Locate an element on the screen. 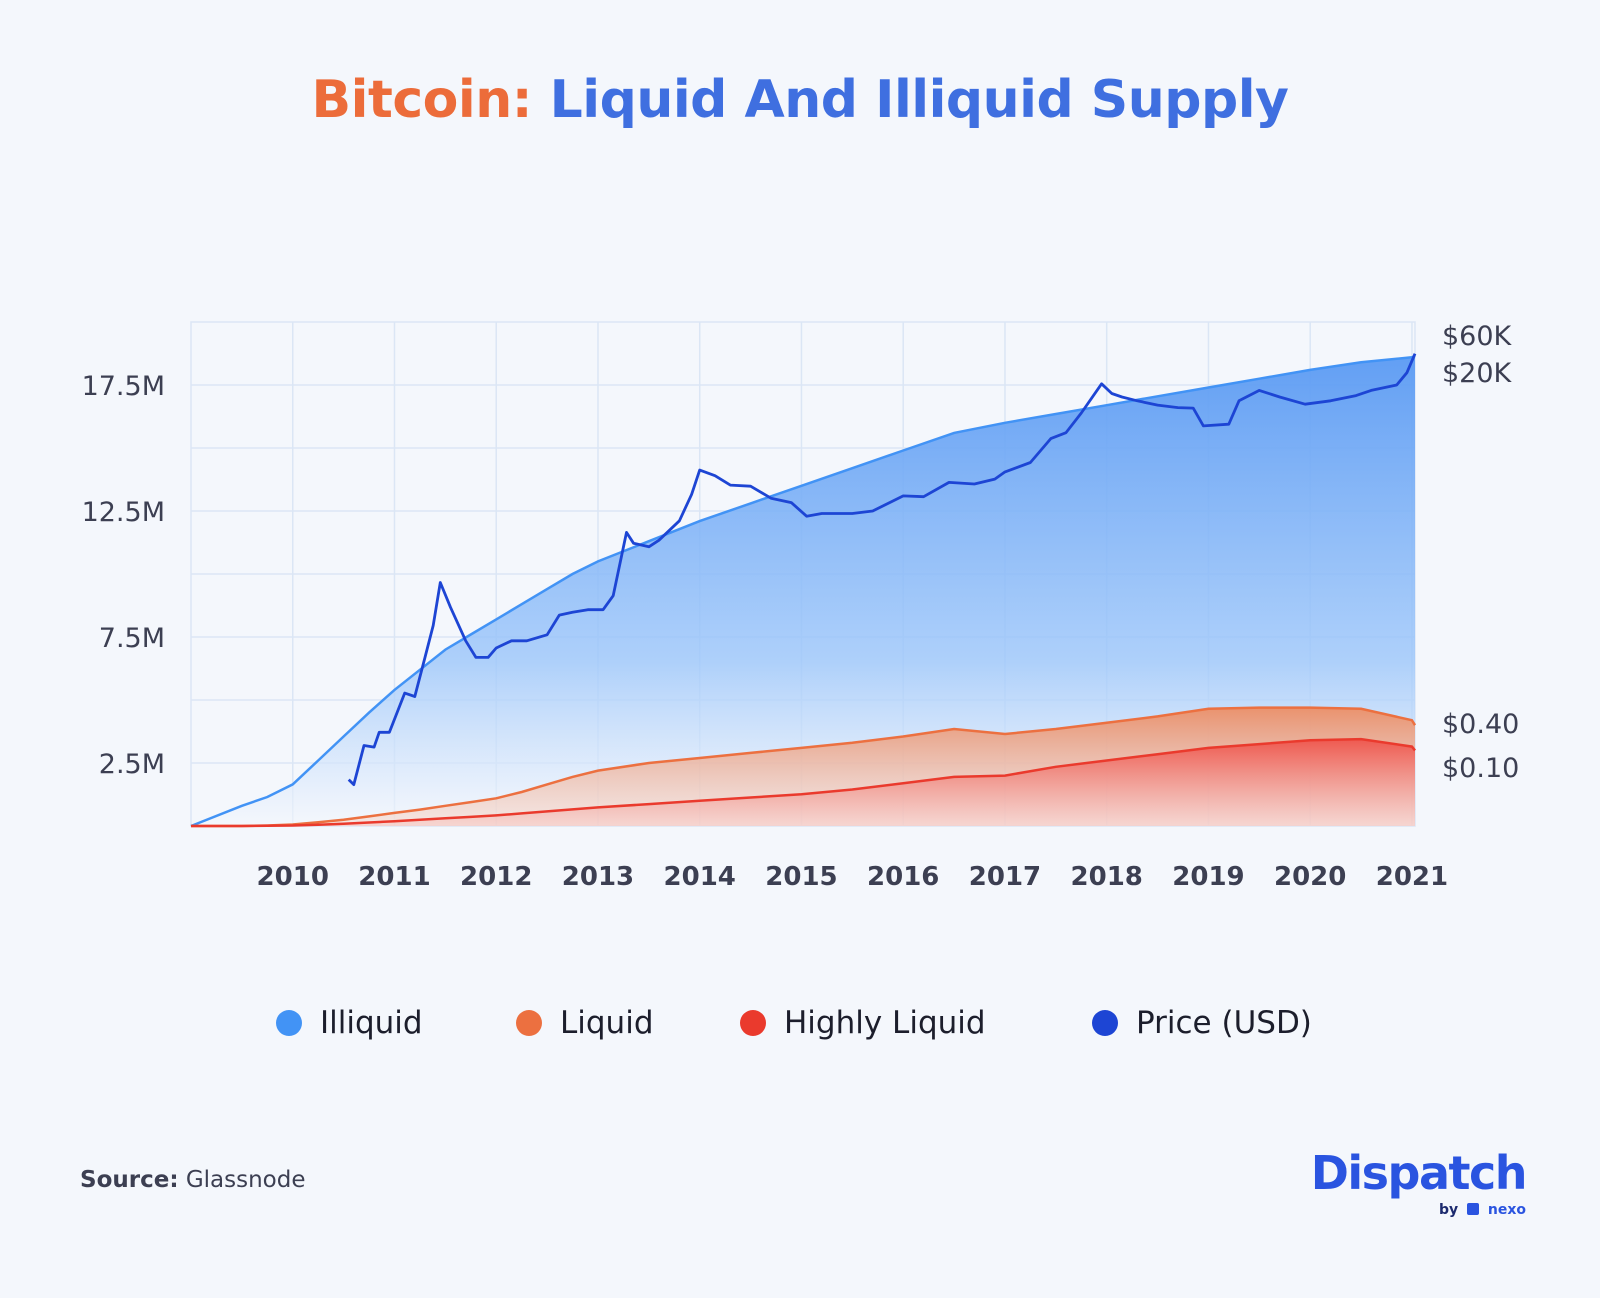  logo-by-text: by is located at coordinates (1448, 1210).